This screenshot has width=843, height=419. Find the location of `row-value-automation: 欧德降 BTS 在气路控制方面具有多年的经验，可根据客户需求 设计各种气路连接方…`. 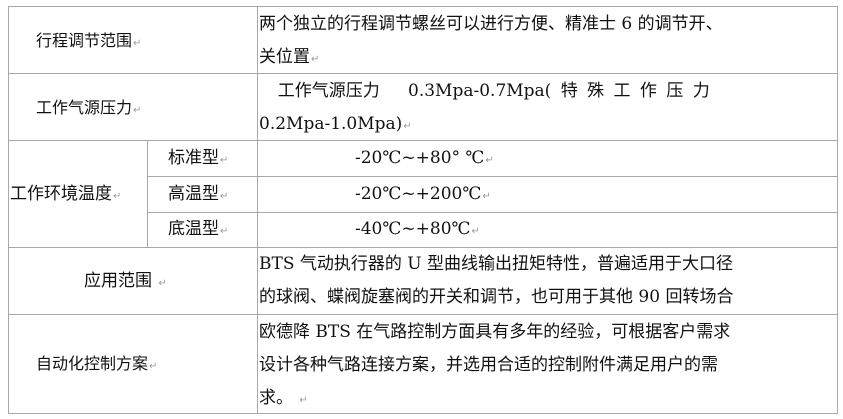

row-value-automation: 欧德降 BTS 在气路控制方面具有多年的经验，可根据客户需求 设计各种气路连接方… is located at coordinates (495, 365).